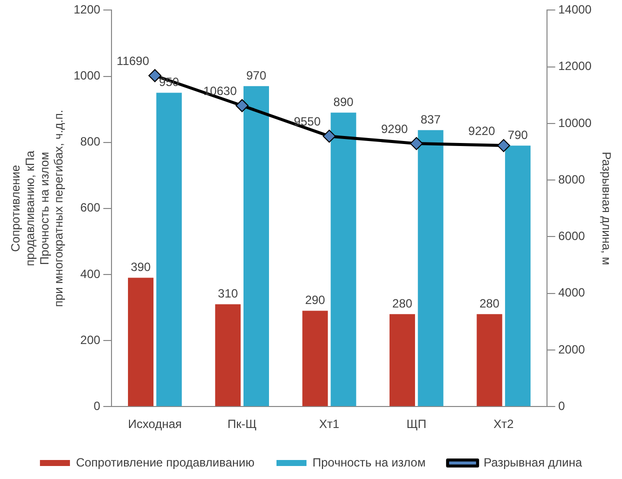  What do you see at coordinates (575, 9) in the screenshot?
I see `y2-tick-label: 14000` at bounding box center [575, 9].